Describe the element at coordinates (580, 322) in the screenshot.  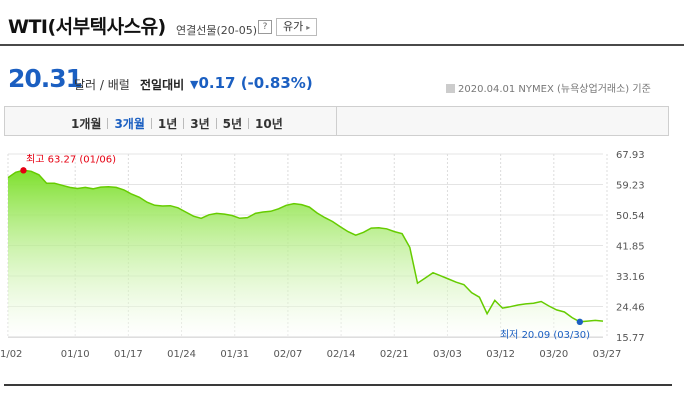
I see `low-point-marker` at that location.